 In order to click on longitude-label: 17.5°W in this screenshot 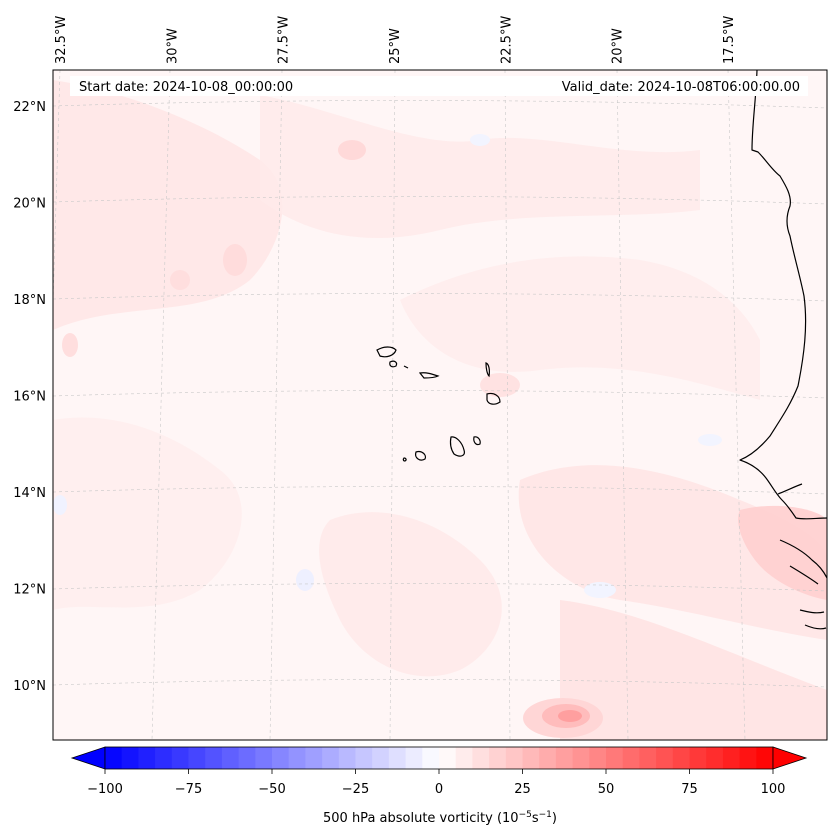, I will do `click(729, 40)`.